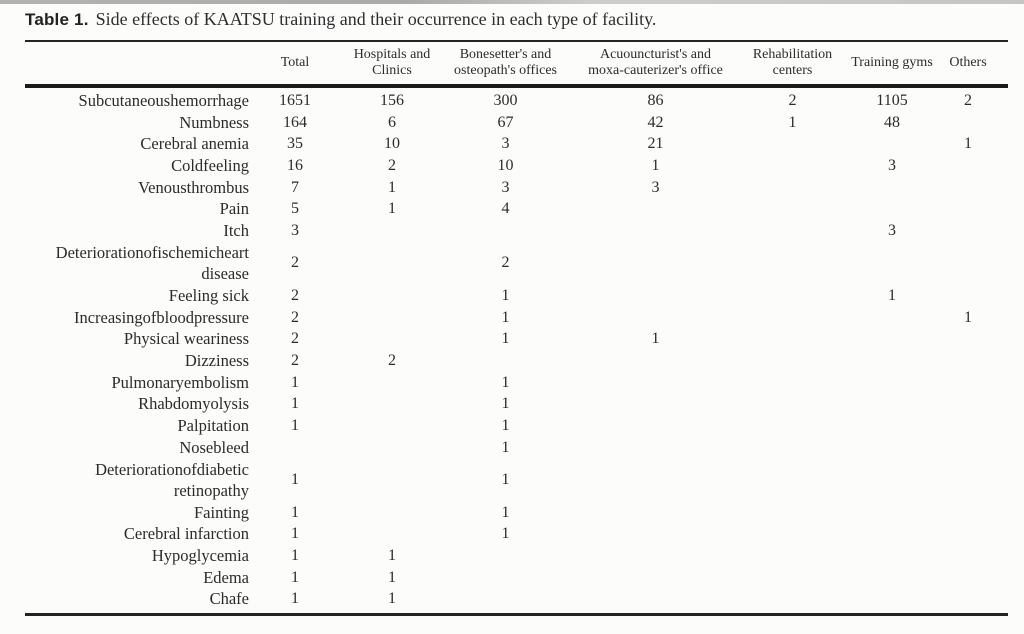  I want to click on row-label: Deteriorationofischemicheart disease, so click(152, 263).